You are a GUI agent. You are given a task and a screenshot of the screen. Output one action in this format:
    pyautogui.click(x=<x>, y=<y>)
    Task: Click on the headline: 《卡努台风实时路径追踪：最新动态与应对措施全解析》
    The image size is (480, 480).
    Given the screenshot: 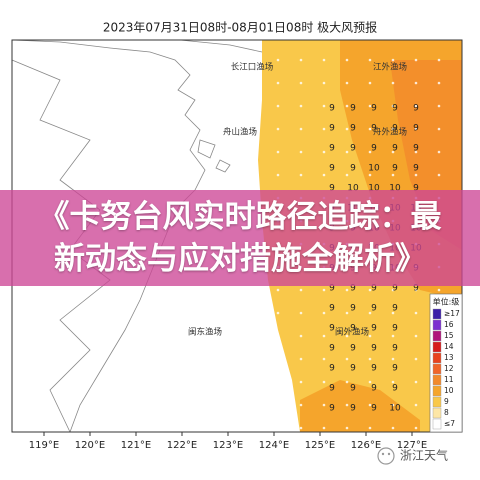 What is the action you would take?
    pyautogui.click(x=240, y=238)
    